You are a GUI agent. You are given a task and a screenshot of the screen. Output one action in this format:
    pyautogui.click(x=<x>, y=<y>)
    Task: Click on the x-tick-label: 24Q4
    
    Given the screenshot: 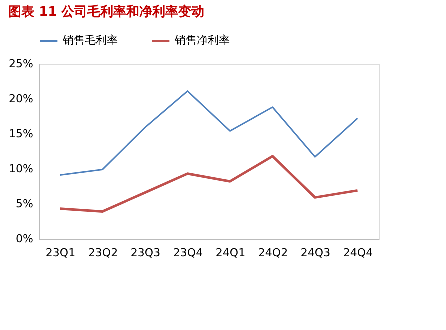 What is the action you would take?
    pyautogui.click(x=358, y=253)
    